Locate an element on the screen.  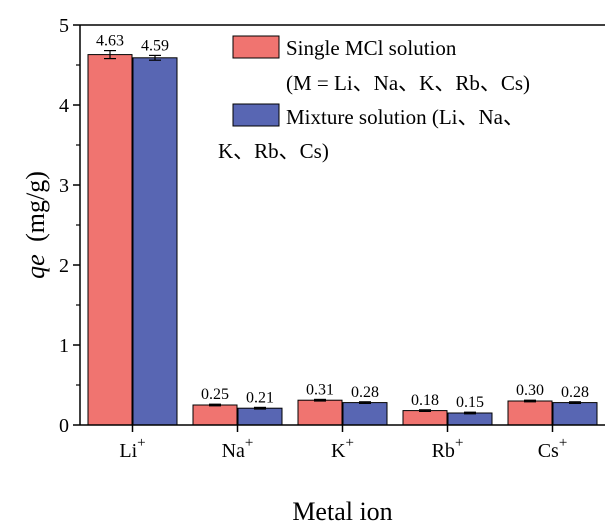
data-label-mixture-rb: 0.15 is located at coordinates (470, 402).